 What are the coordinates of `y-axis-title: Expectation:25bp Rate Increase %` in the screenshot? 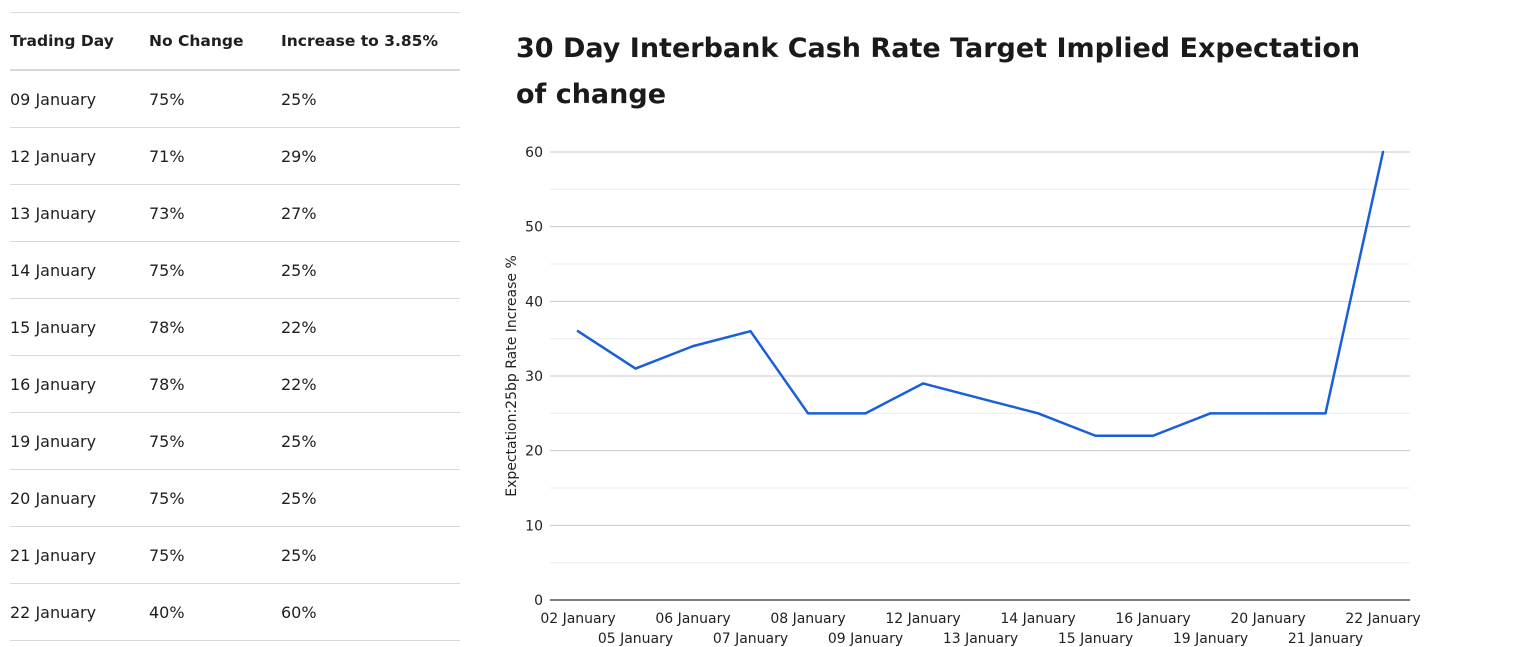 It's located at (512, 376).